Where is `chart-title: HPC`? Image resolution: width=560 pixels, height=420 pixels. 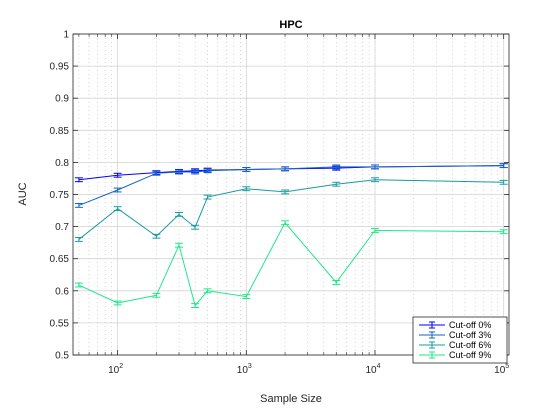 chart-title: HPC is located at coordinates (290, 25).